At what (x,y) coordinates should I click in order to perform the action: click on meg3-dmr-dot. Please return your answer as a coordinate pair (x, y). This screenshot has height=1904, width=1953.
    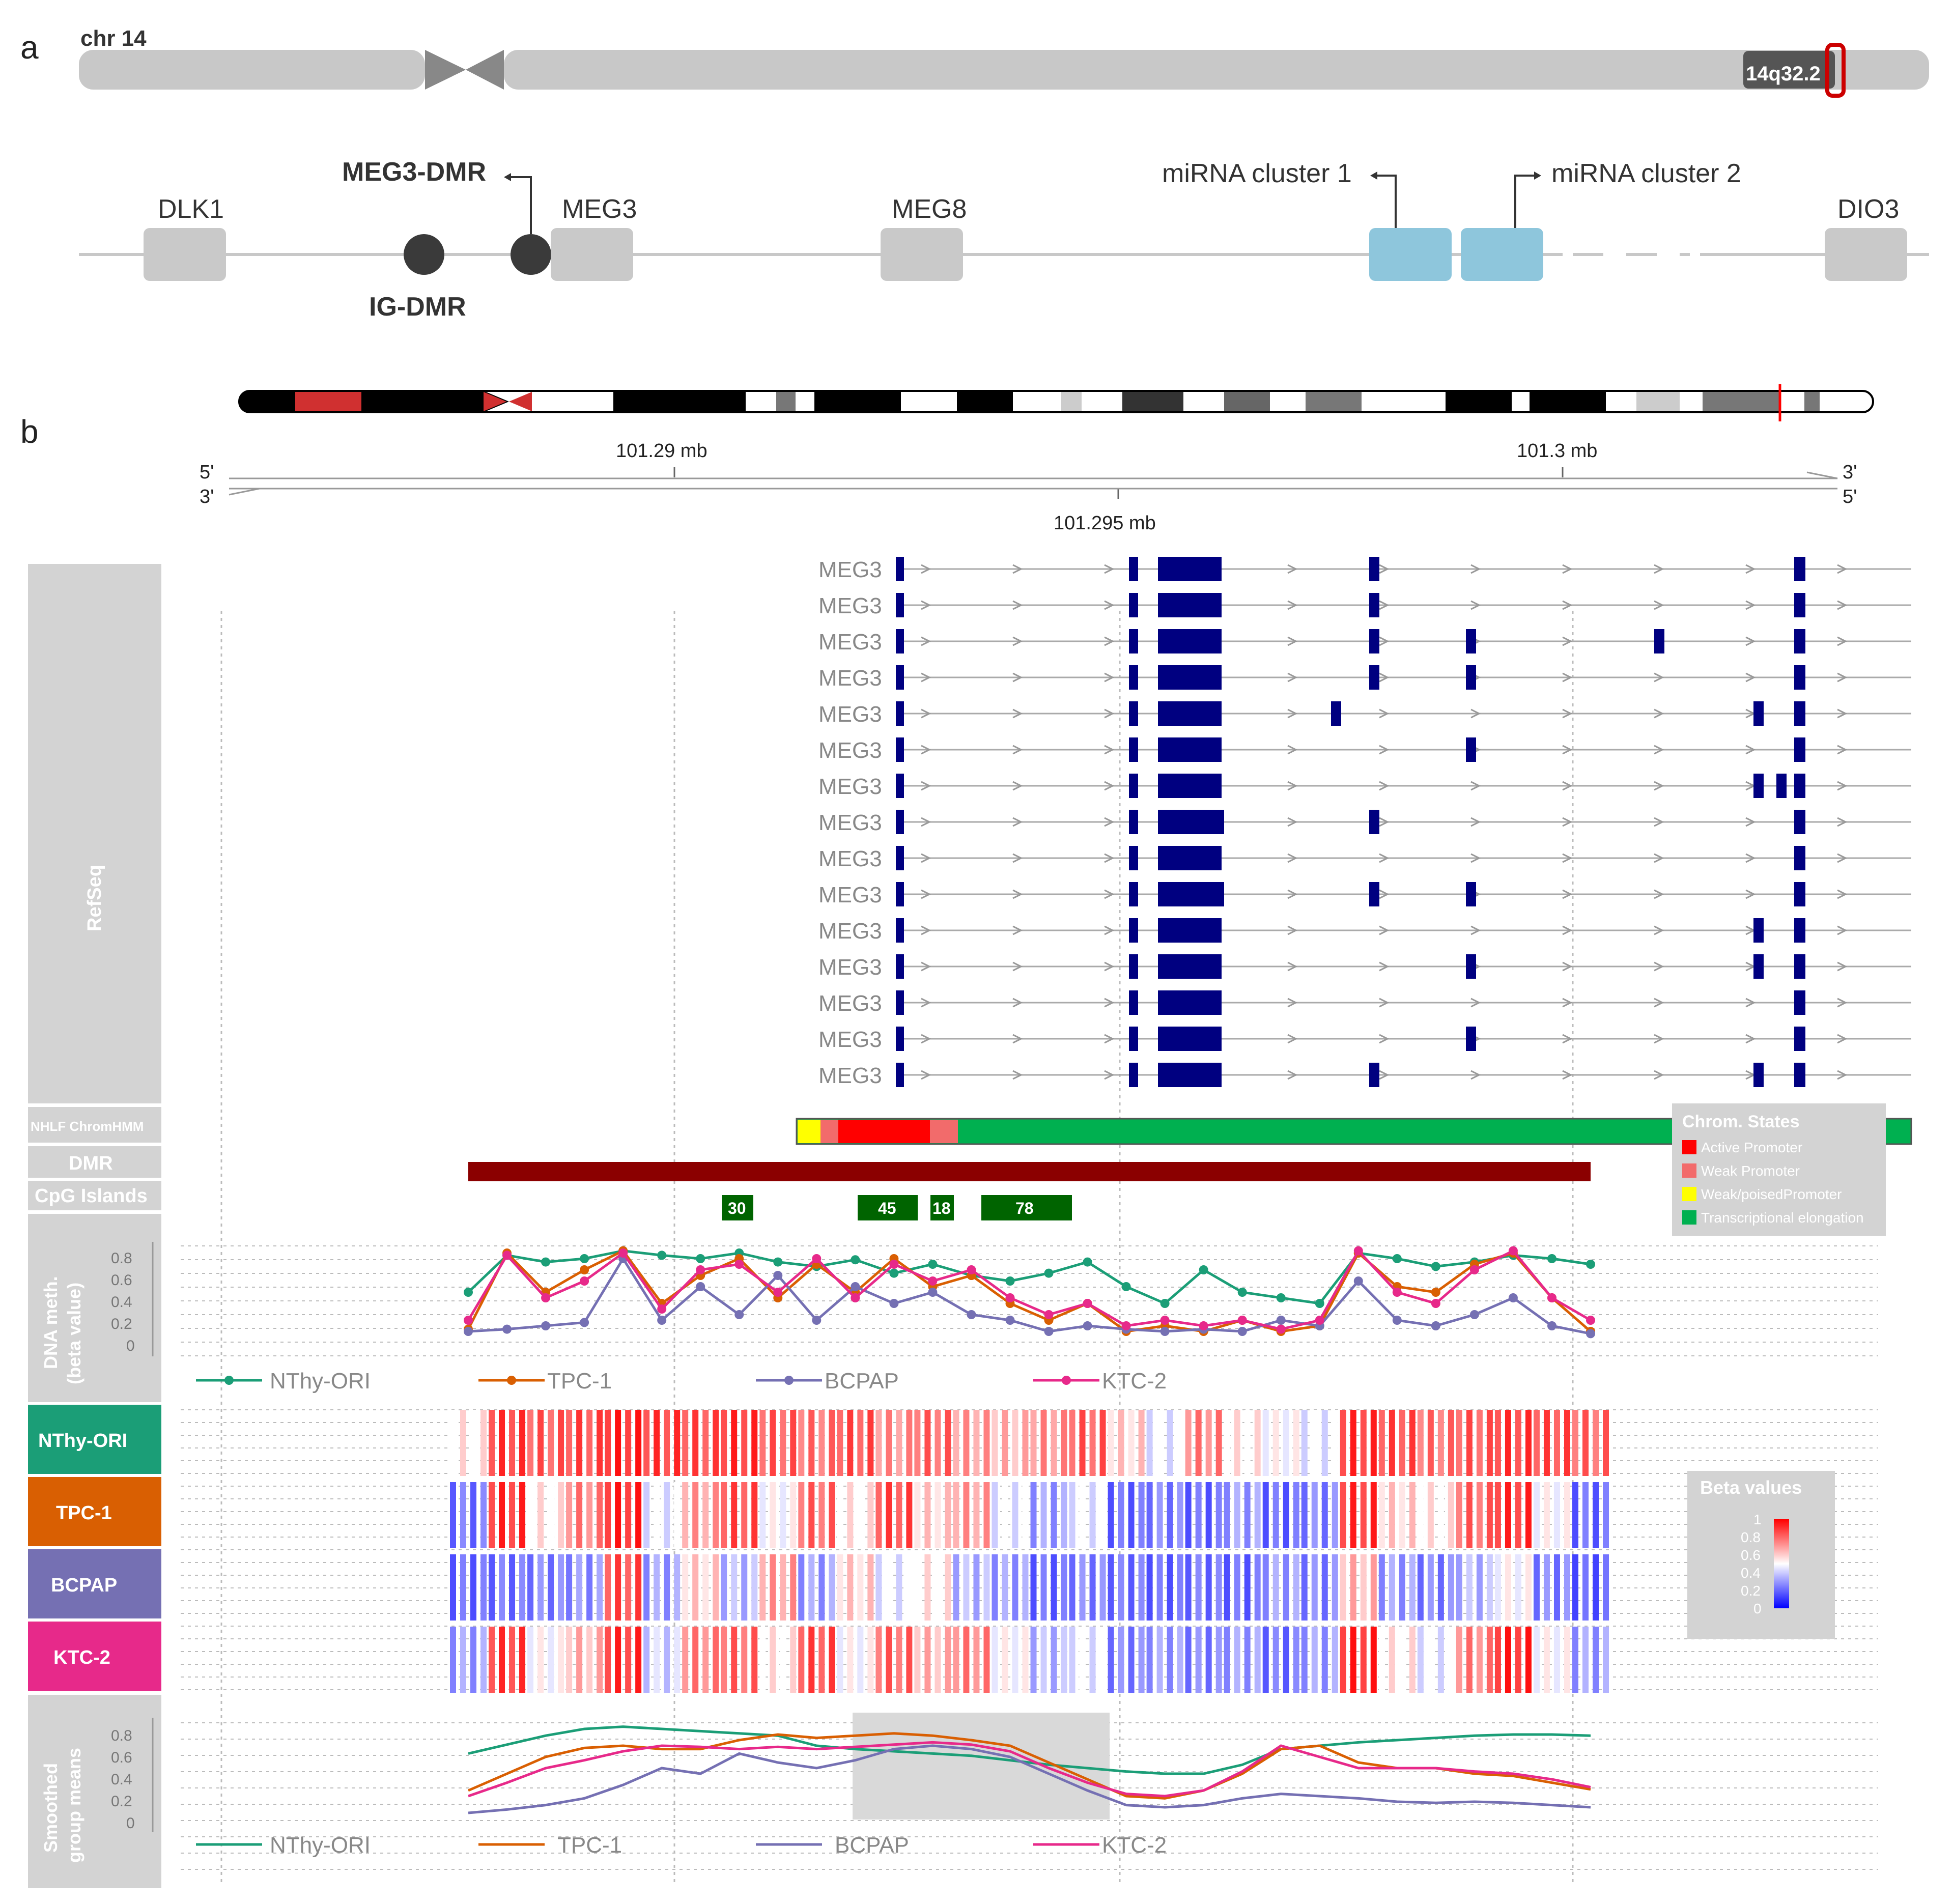
    Looking at the image, I should click on (531, 254).